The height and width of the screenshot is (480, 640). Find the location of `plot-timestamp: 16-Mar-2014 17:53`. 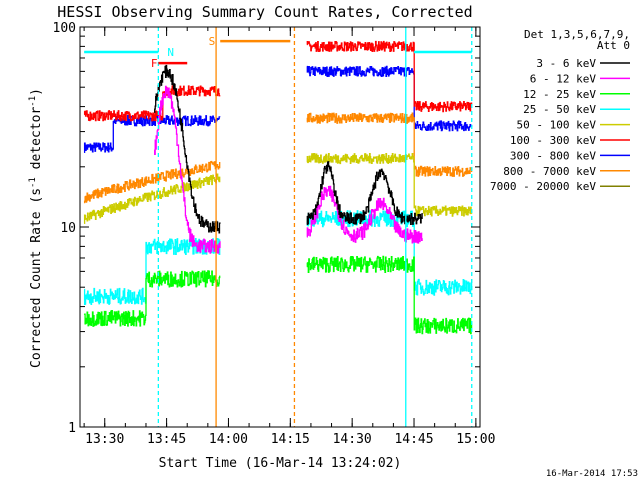

plot-timestamp: 16-Mar-2014 17:53 is located at coordinates (592, 474).